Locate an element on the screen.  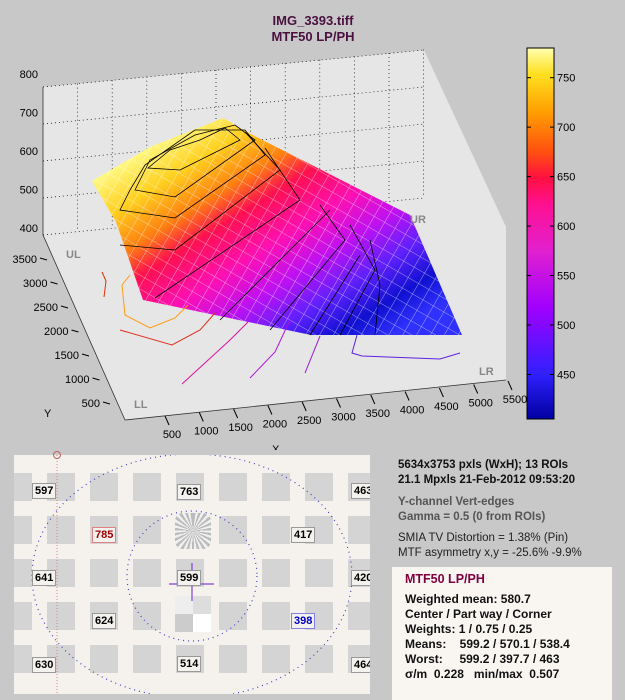
colorbar is located at coordinates (540, 233).